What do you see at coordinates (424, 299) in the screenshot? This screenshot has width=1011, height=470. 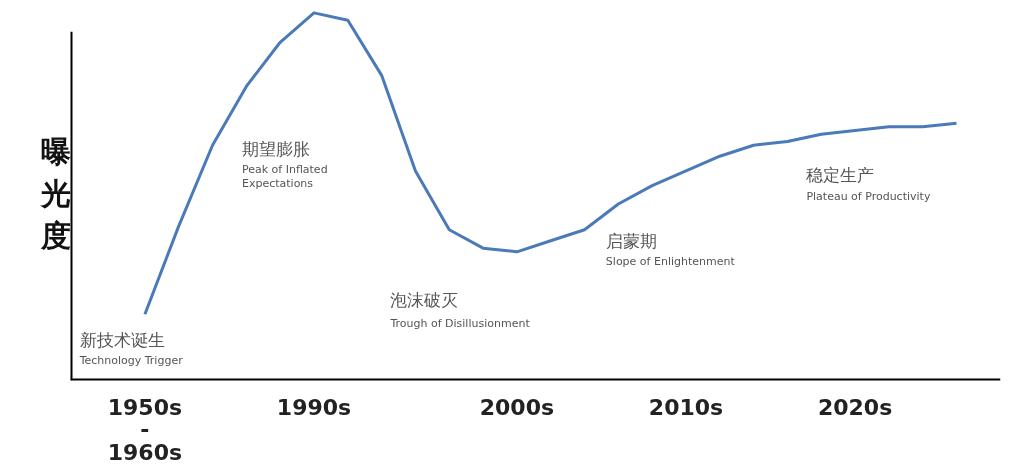 I see `annotation: 泡沫破灭` at bounding box center [424, 299].